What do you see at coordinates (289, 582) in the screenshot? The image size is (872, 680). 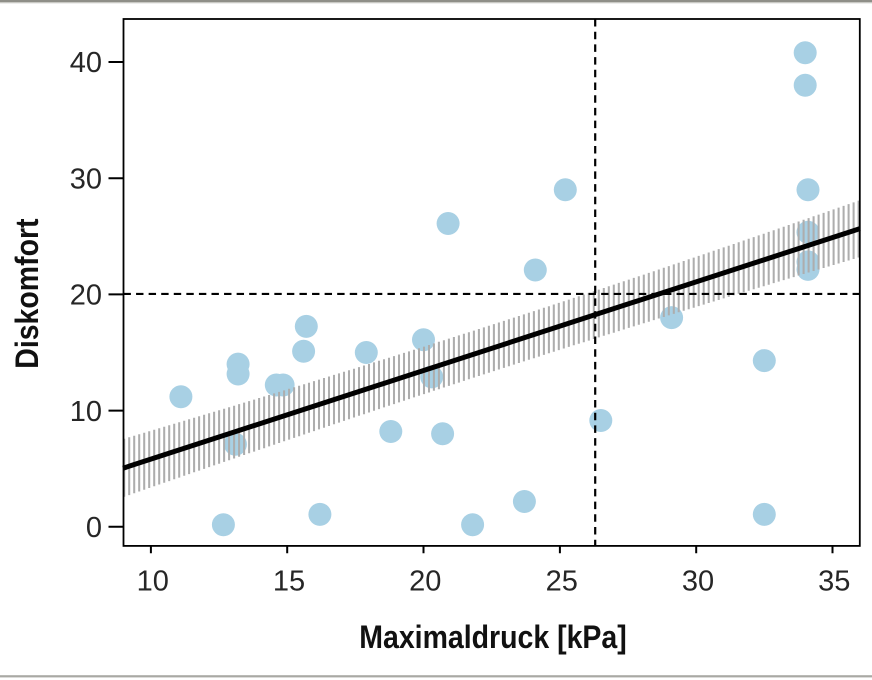 I see `svg-text: 15` at bounding box center [289, 582].